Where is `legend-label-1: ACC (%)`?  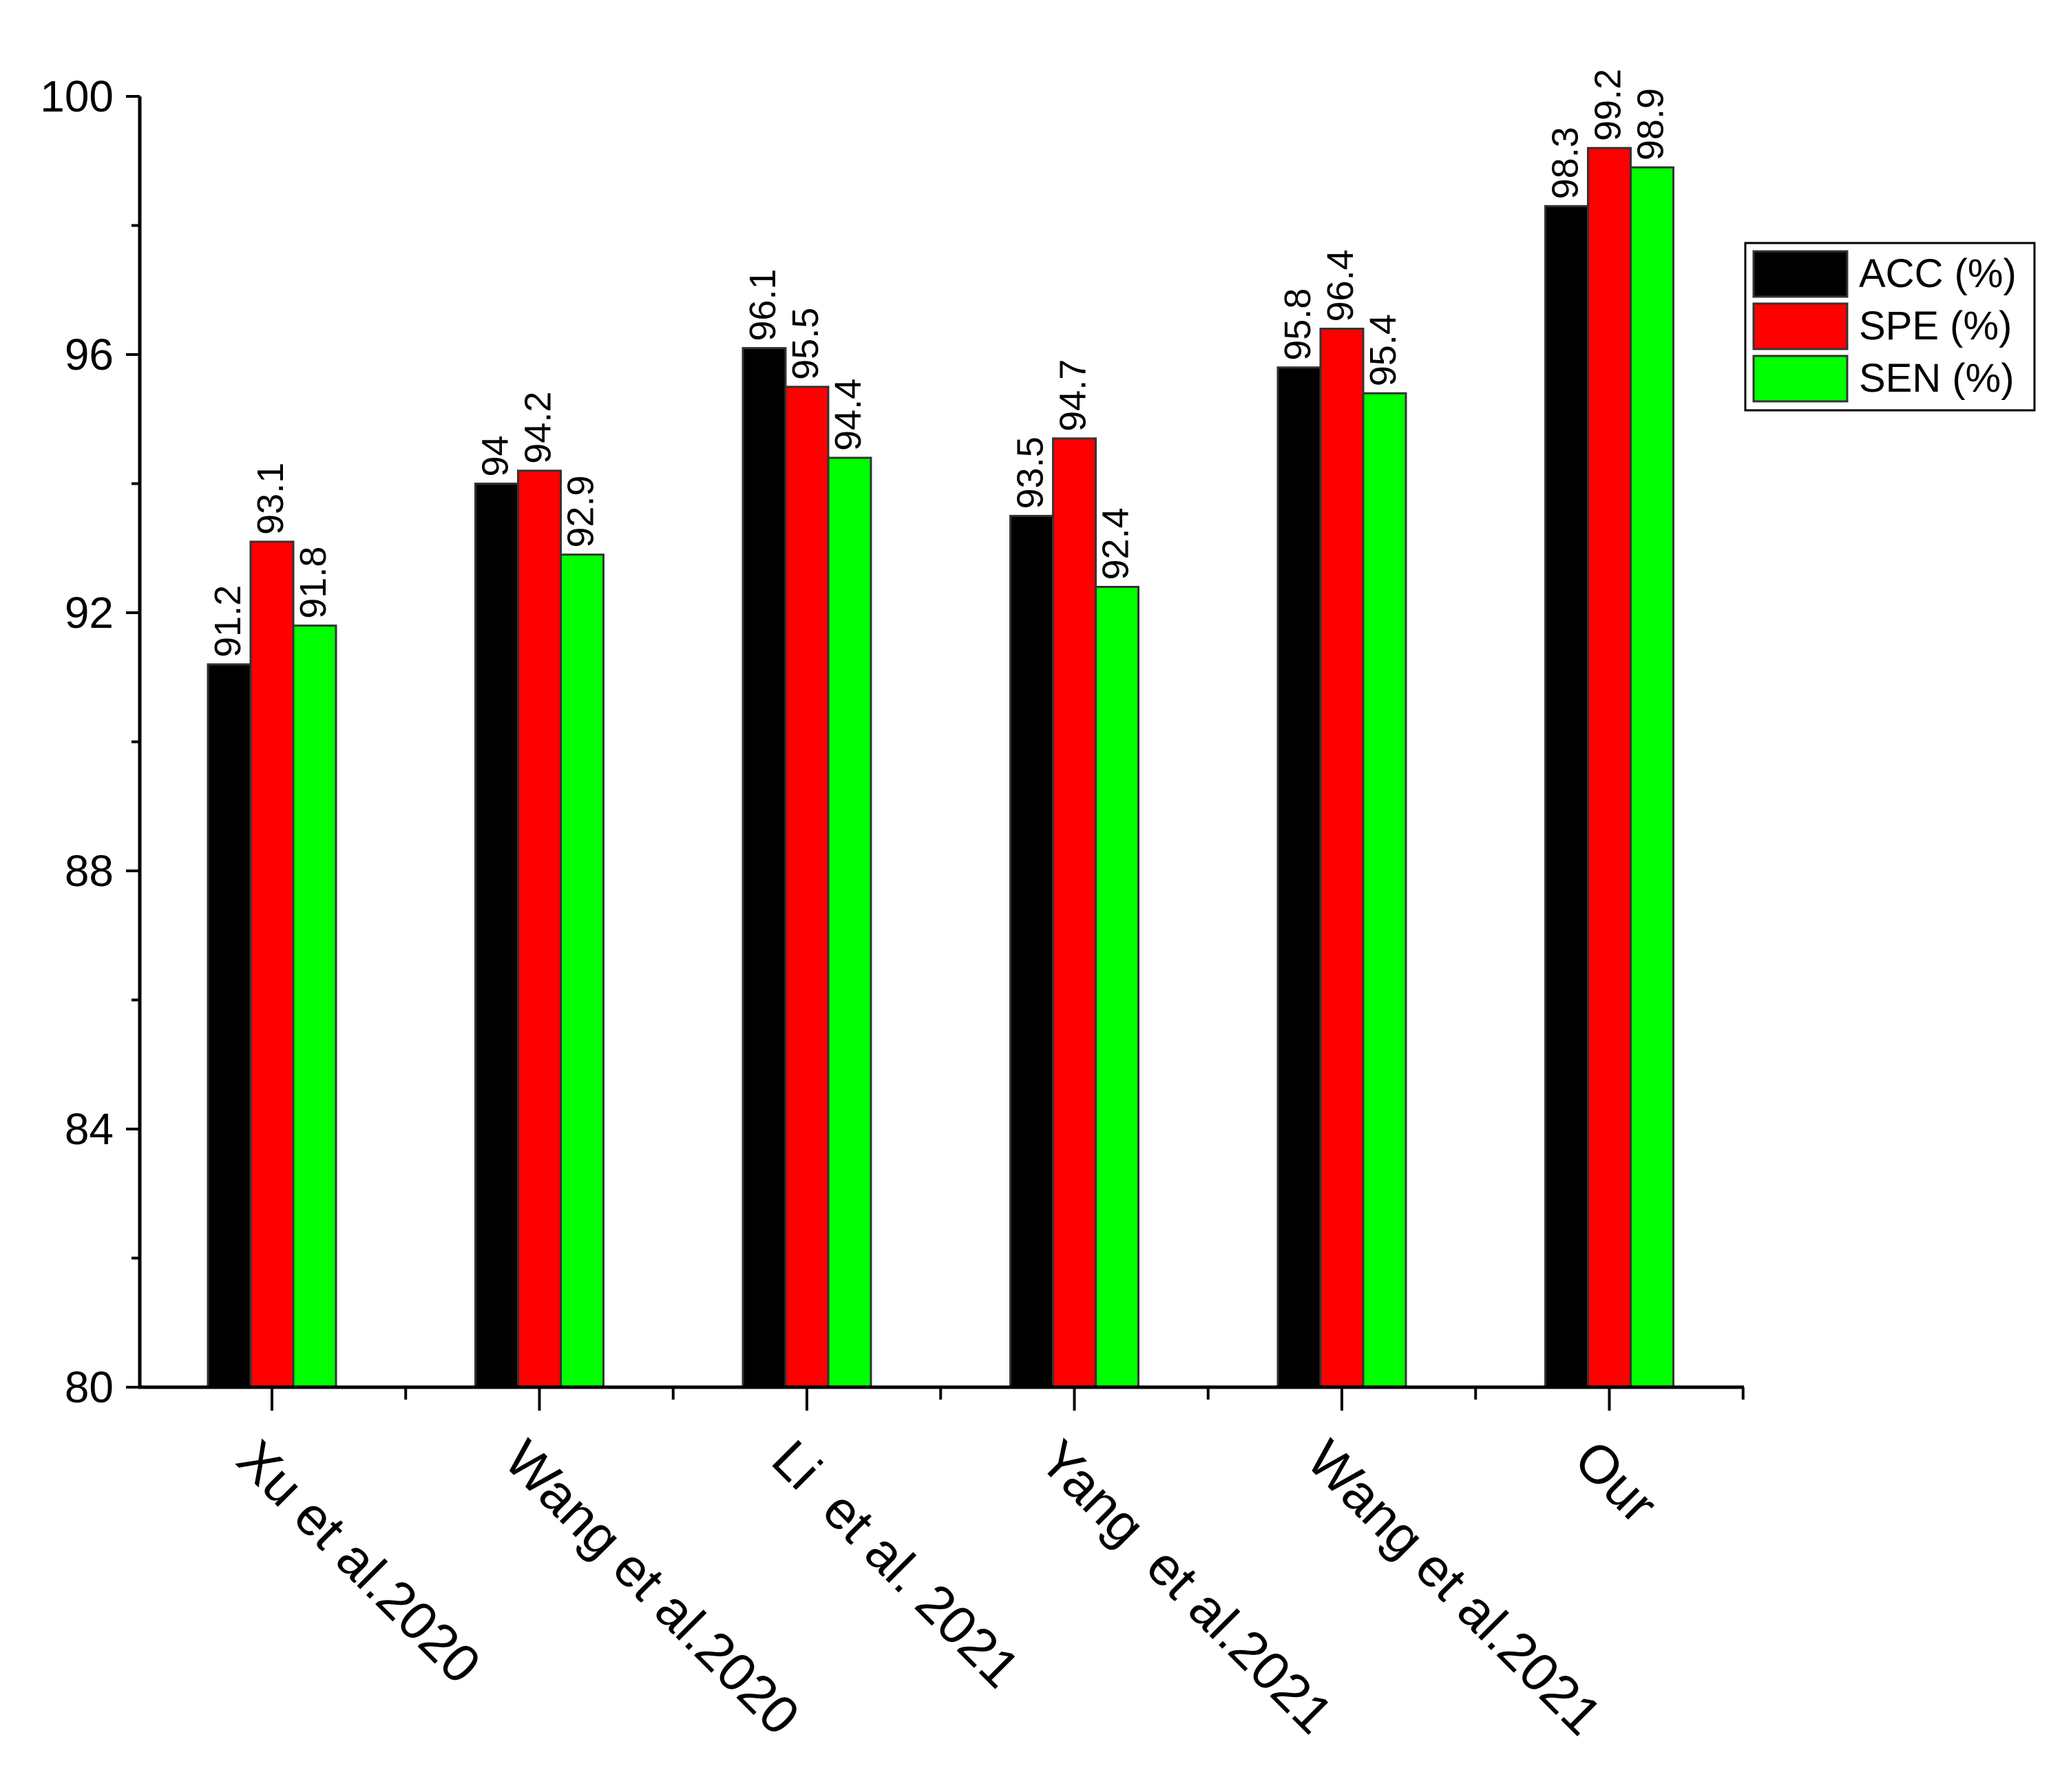
legend-label-1: ACC (%) is located at coordinates (1938, 273).